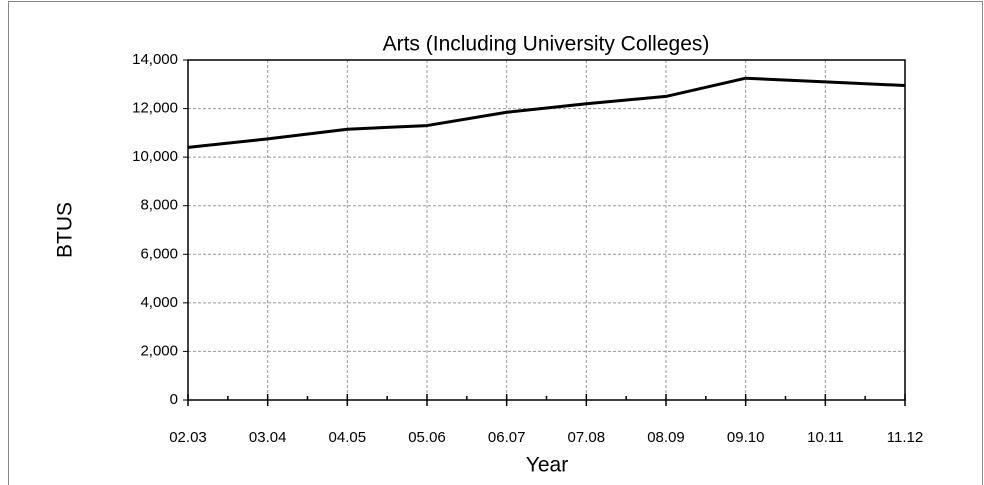  Describe the element at coordinates (427, 437) in the screenshot. I see `x-tick-label: 05.06` at that location.